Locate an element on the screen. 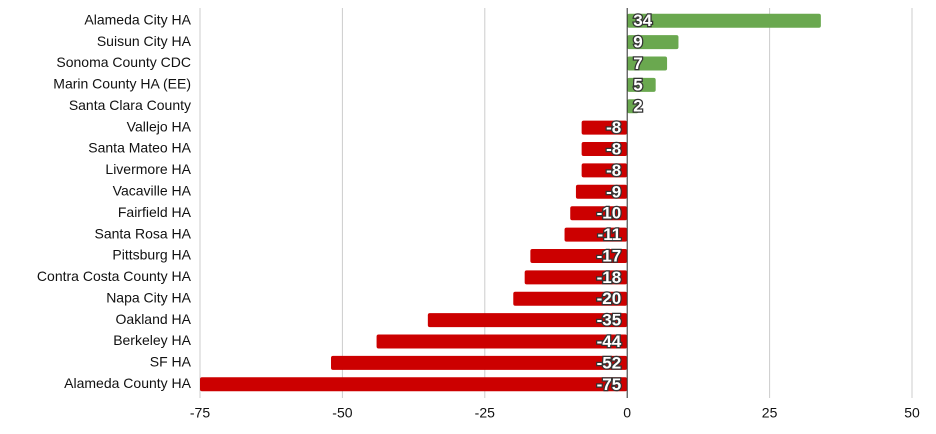 The image size is (936, 434). value-label: -17 is located at coordinates (609, 255).